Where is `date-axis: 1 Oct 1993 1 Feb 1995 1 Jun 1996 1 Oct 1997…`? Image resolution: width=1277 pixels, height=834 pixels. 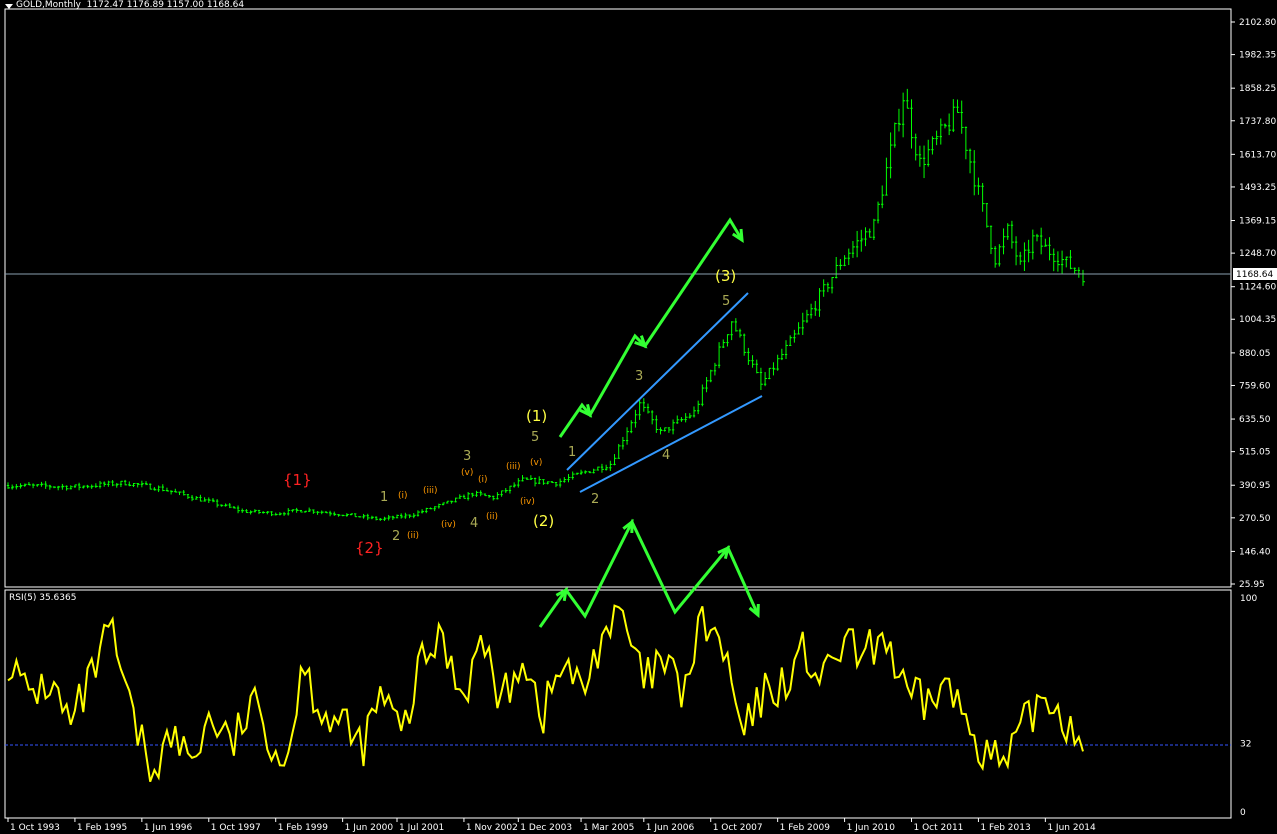 date-axis: 1 Oct 1993 1 Feb 1995 1 Jun 1996 1 Oct 1997… is located at coordinates (551, 825).